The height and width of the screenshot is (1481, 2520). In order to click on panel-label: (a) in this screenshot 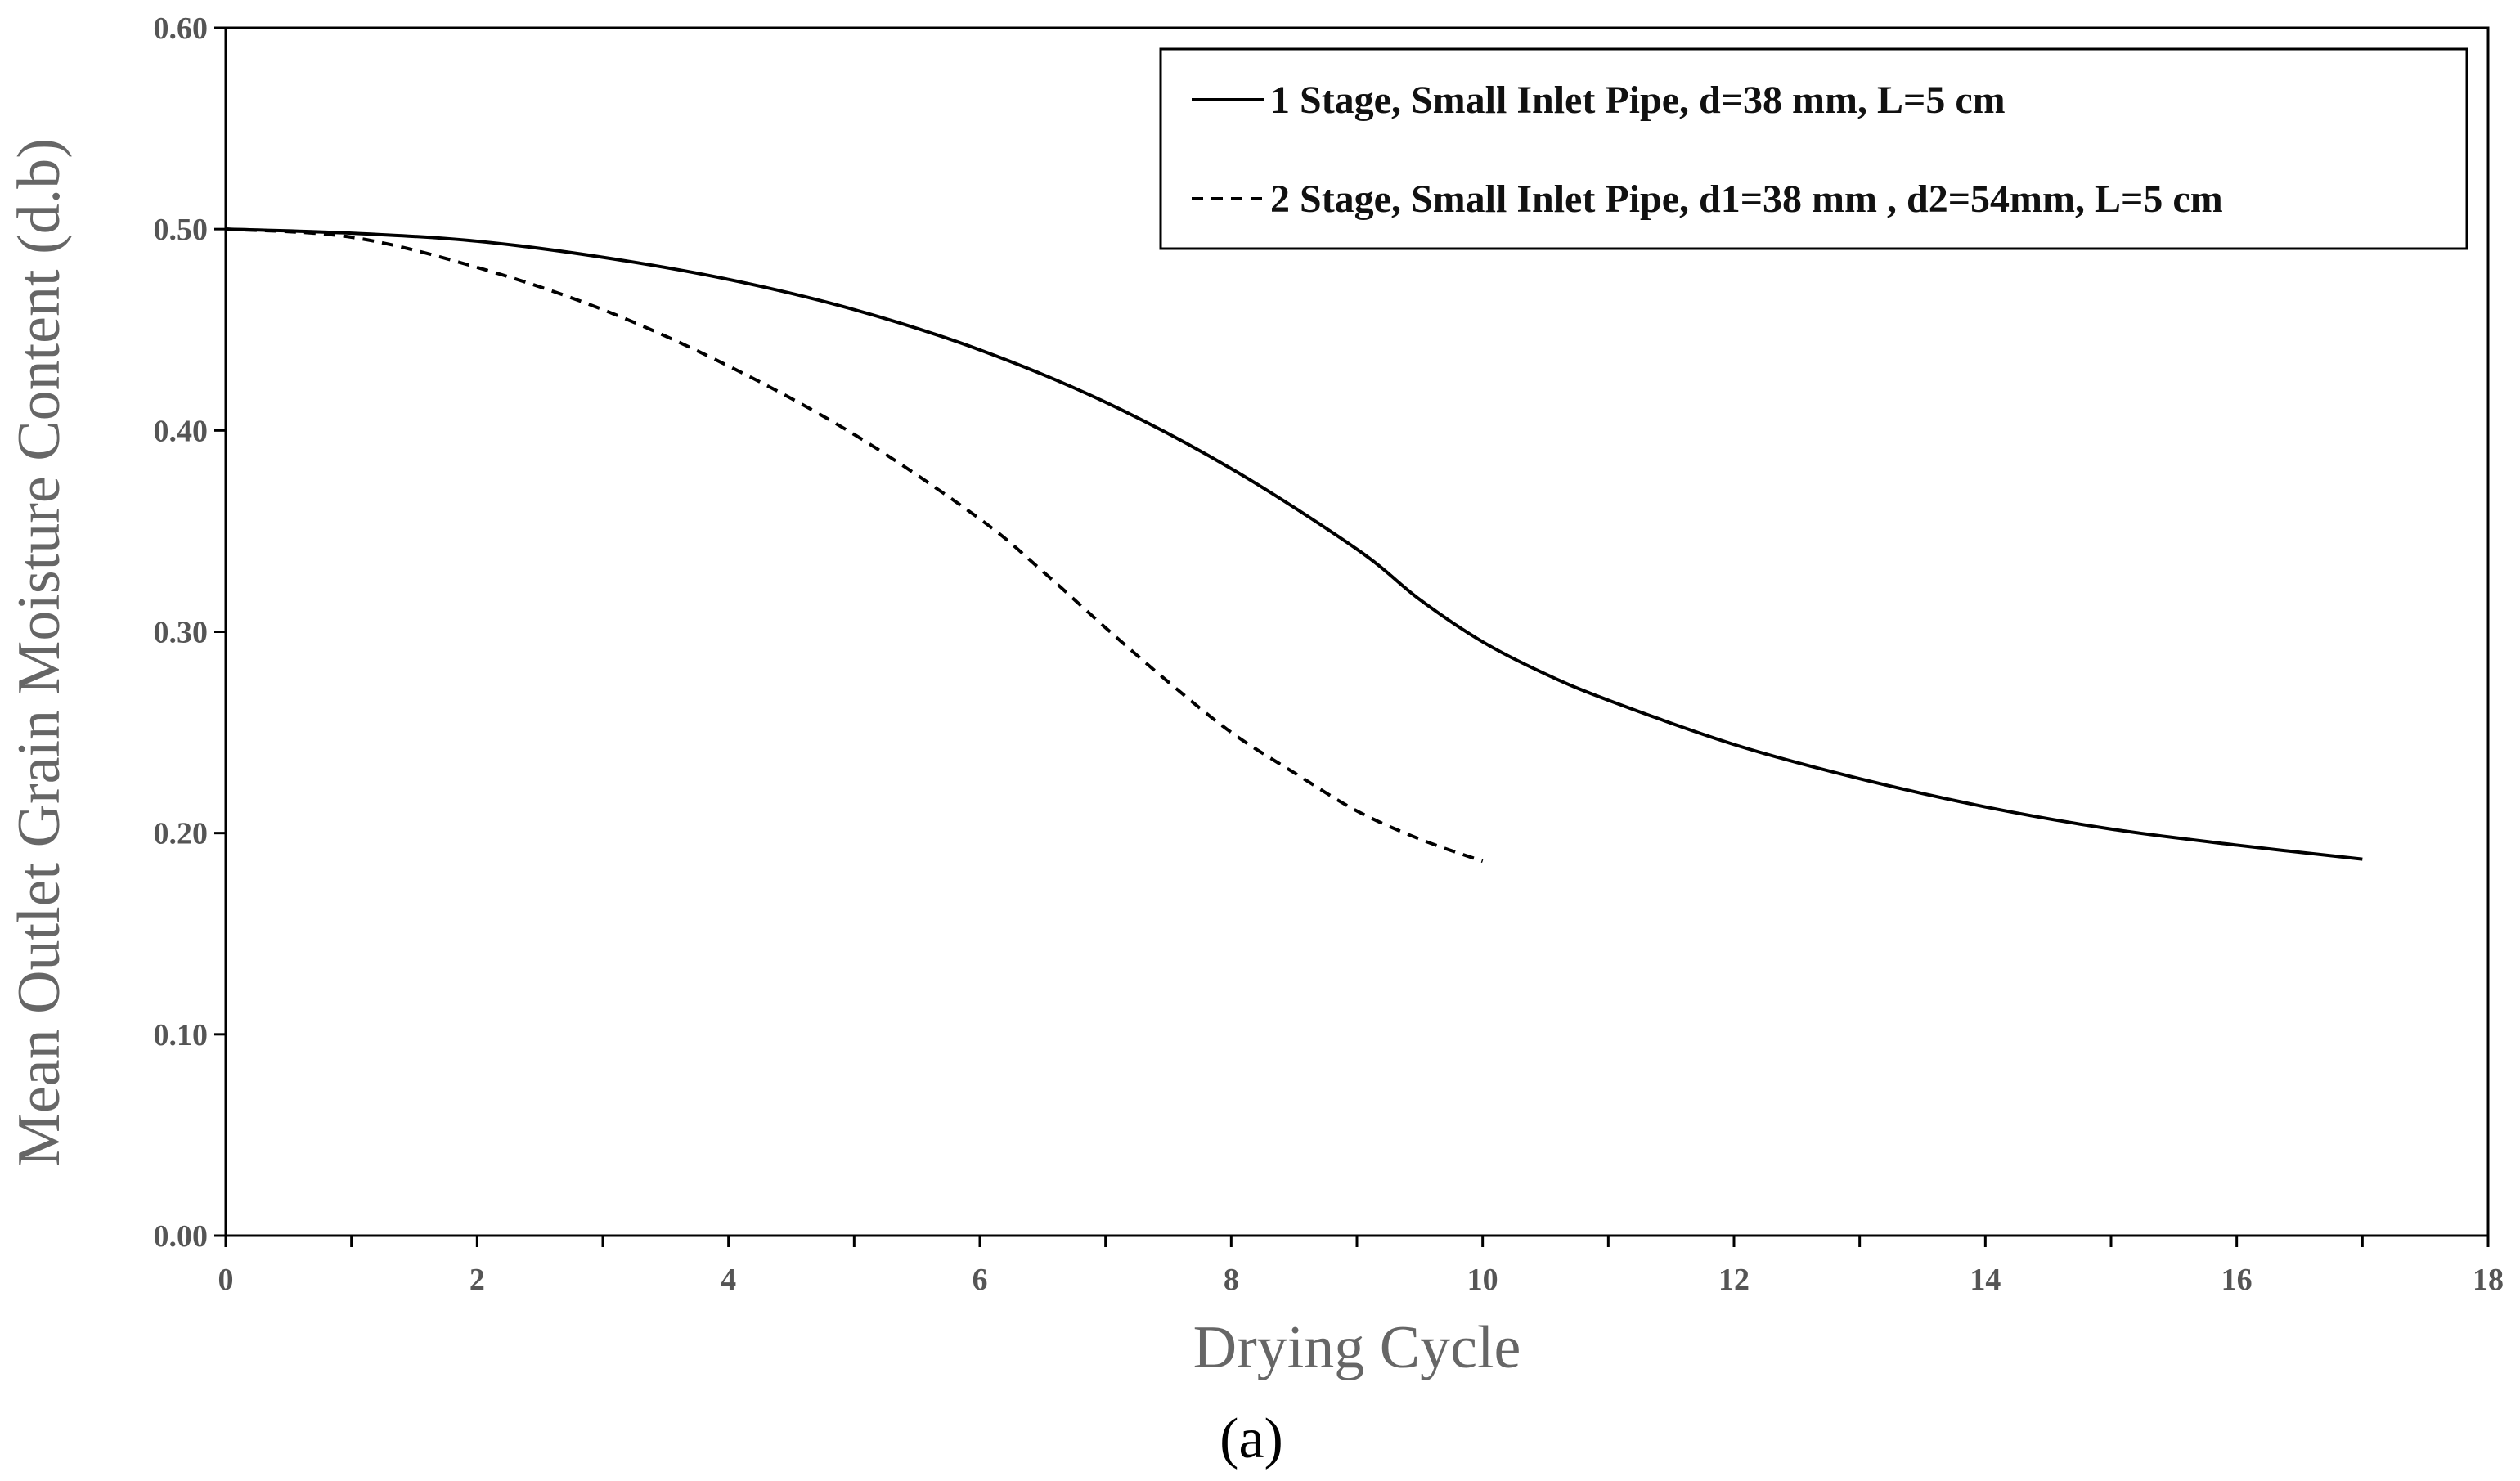, I will do `click(1251, 1439)`.